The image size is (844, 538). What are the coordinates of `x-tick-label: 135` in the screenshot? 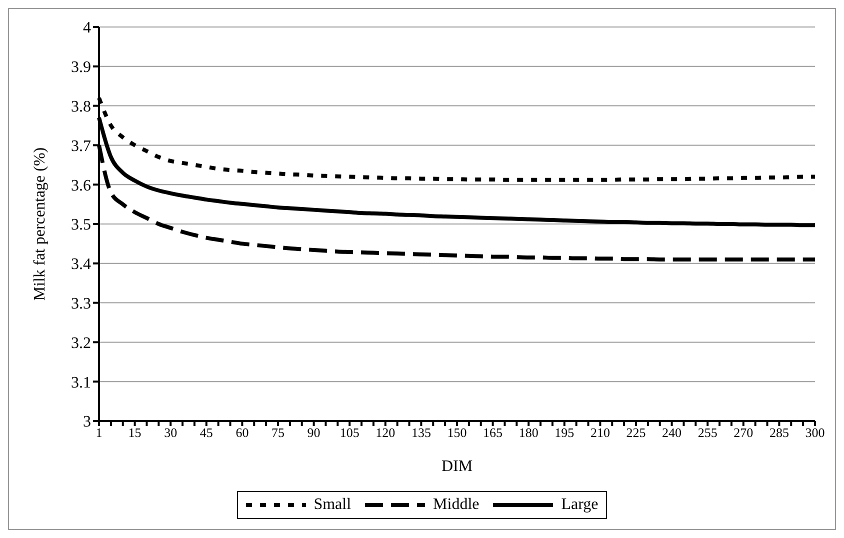 It's located at (421, 432).